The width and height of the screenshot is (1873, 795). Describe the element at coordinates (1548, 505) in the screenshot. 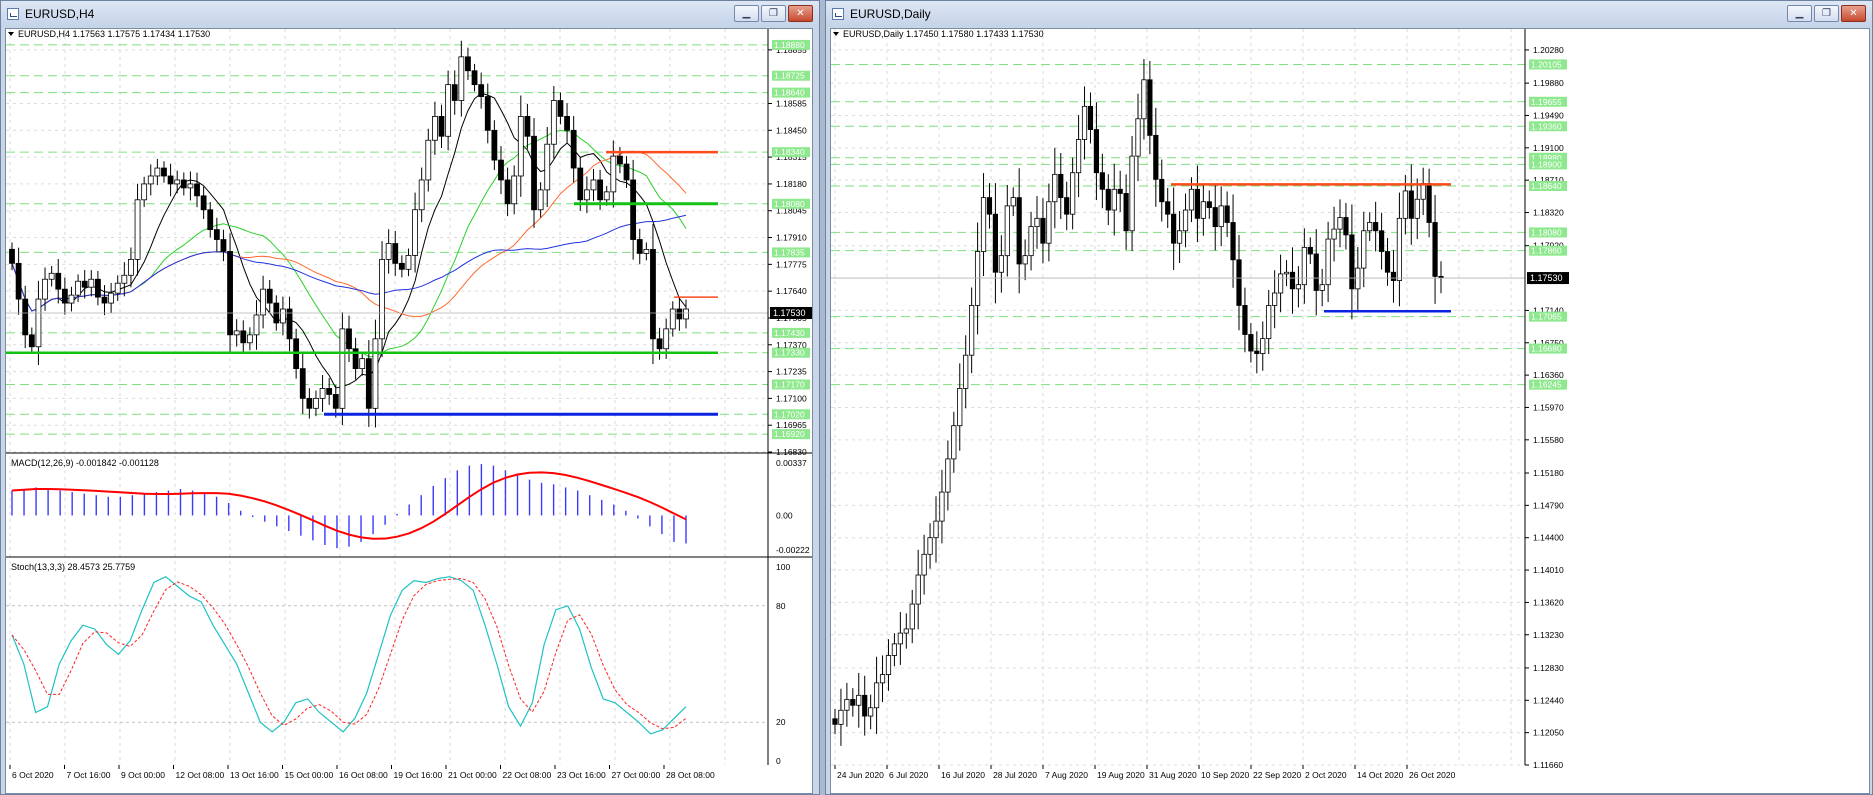

I see `price-tick-label: 1.14790` at that location.